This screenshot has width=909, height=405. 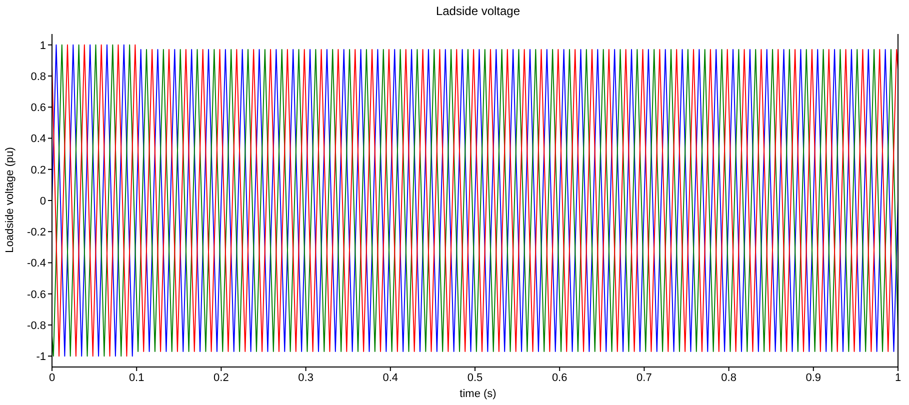 What do you see at coordinates (728, 378) in the screenshot?
I see `x-tick-label: 0.8` at bounding box center [728, 378].